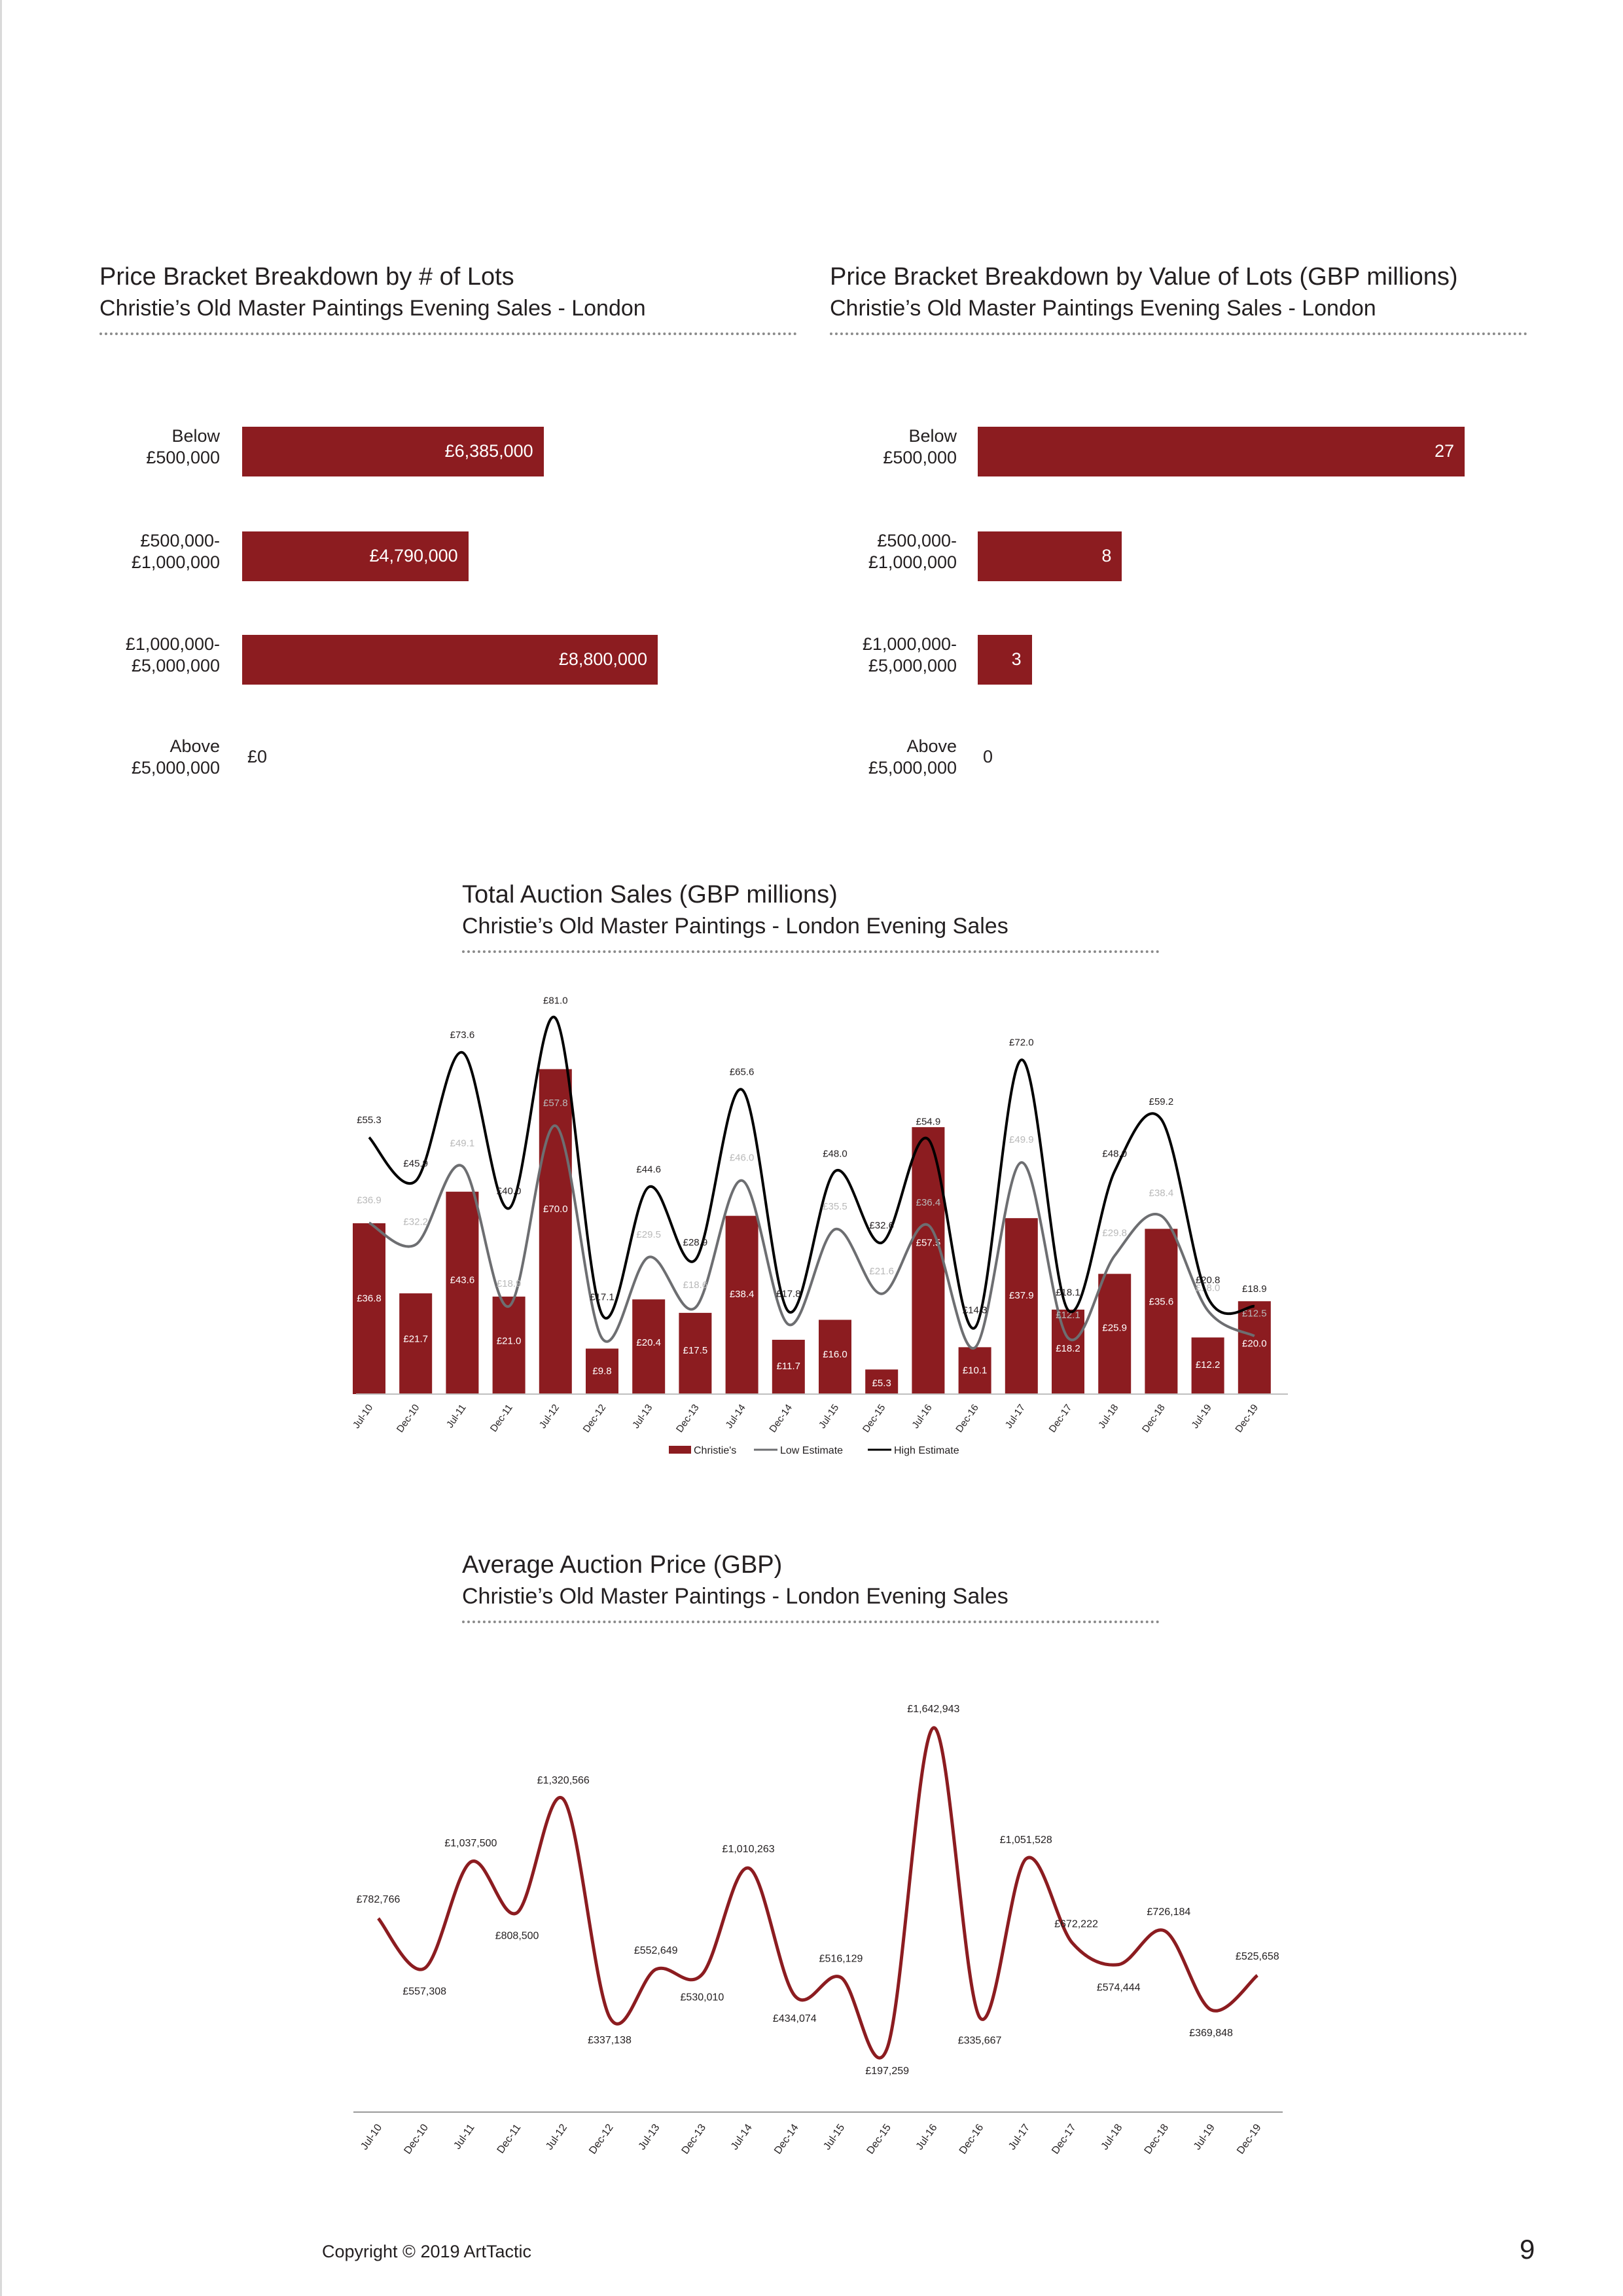  What do you see at coordinates (933, 1709) in the screenshot?
I see `average-price-label: £1,642,943` at bounding box center [933, 1709].